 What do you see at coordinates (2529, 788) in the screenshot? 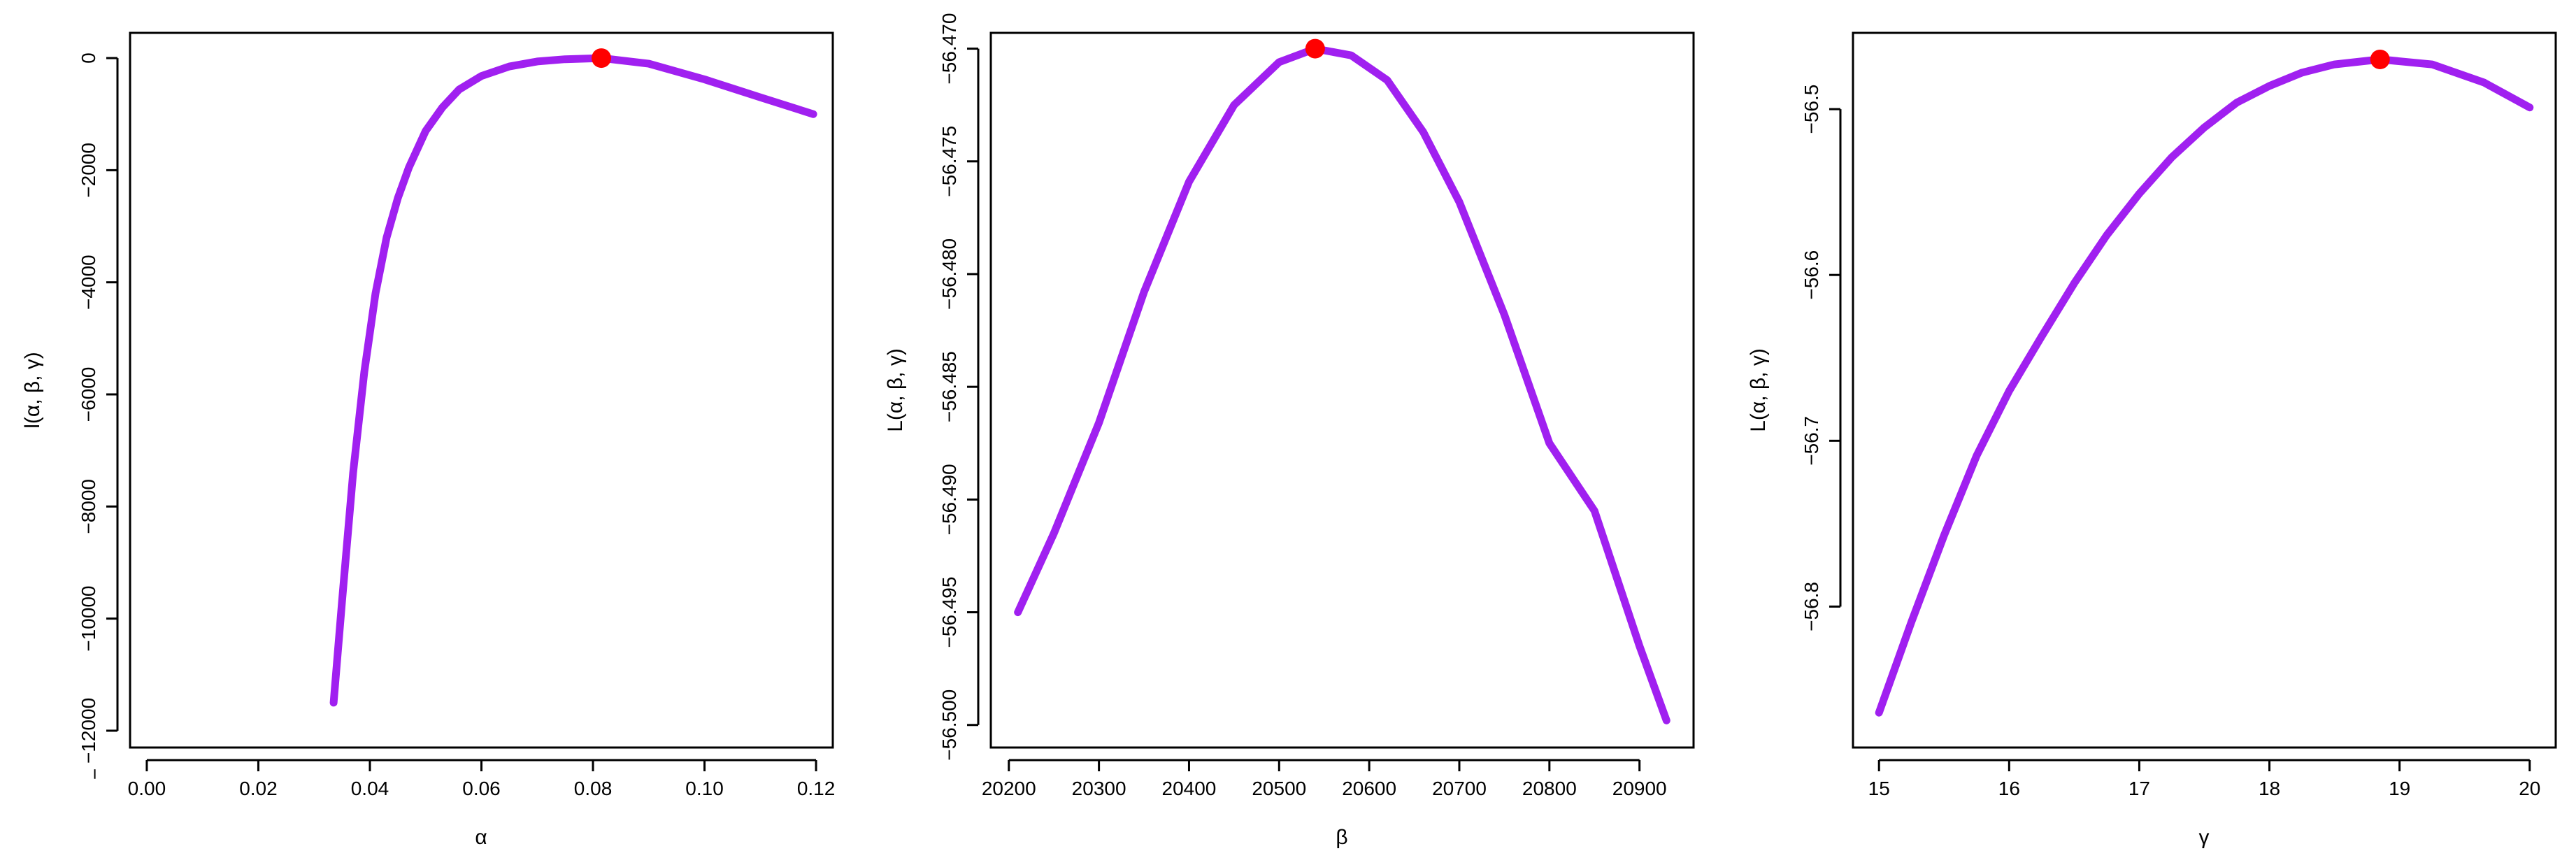
I see `x-tick-label: 20` at bounding box center [2529, 788].